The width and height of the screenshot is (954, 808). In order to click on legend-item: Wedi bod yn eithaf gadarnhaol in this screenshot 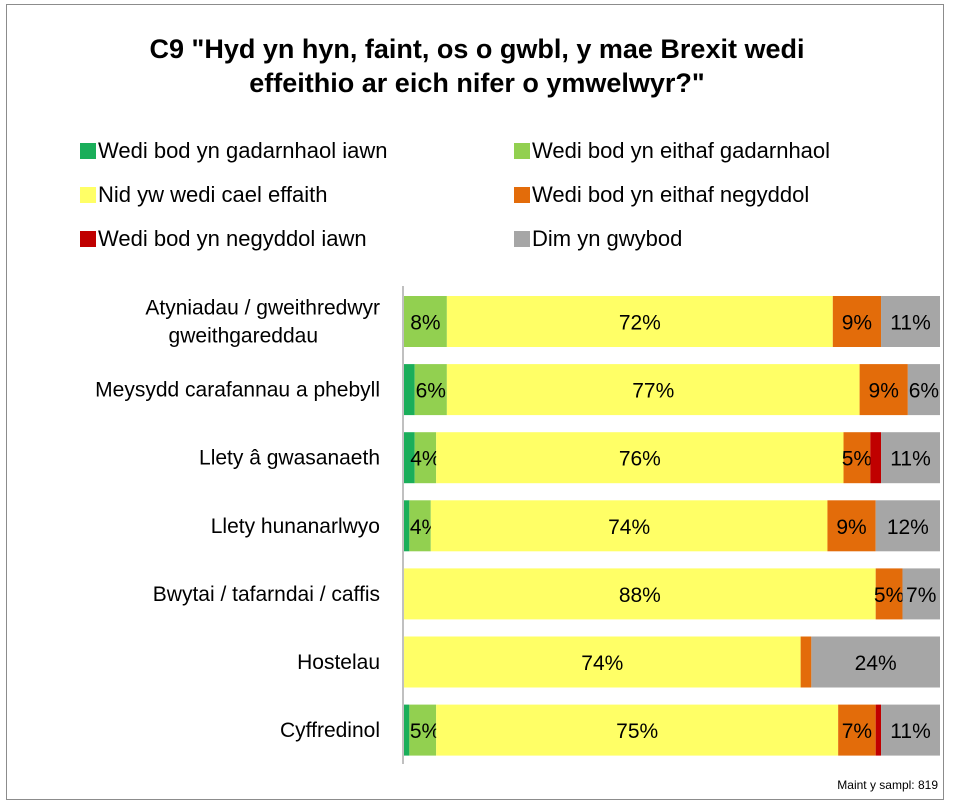, I will do `click(672, 151)`.